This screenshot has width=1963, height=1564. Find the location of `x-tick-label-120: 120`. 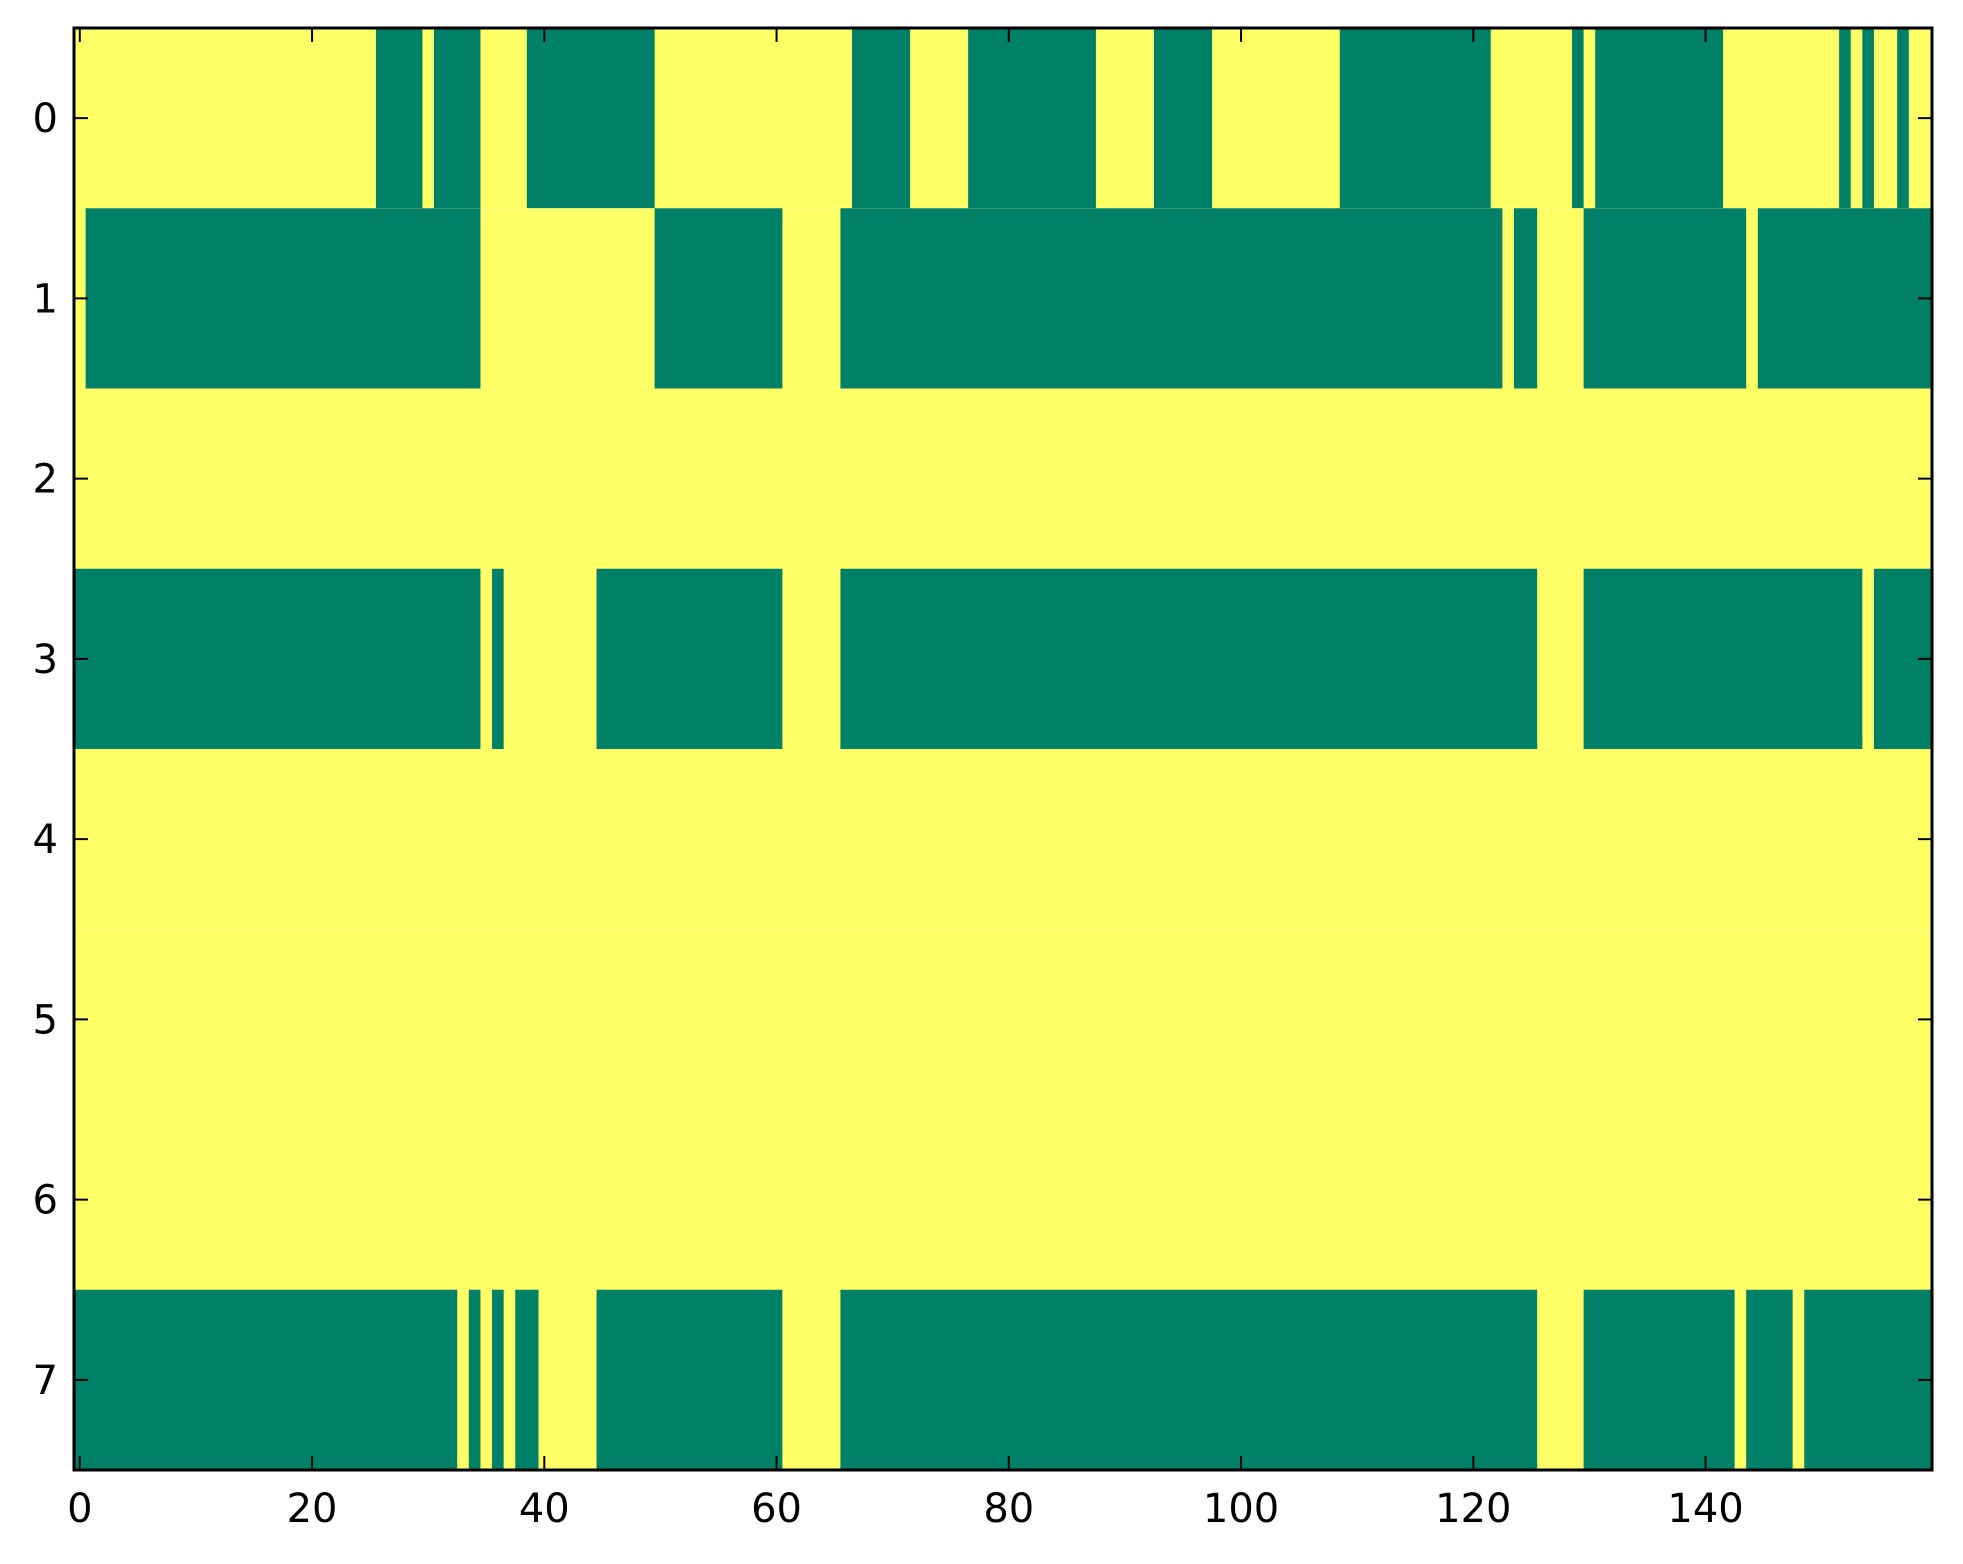

x-tick-label-120: 120 is located at coordinates (1473, 1509).